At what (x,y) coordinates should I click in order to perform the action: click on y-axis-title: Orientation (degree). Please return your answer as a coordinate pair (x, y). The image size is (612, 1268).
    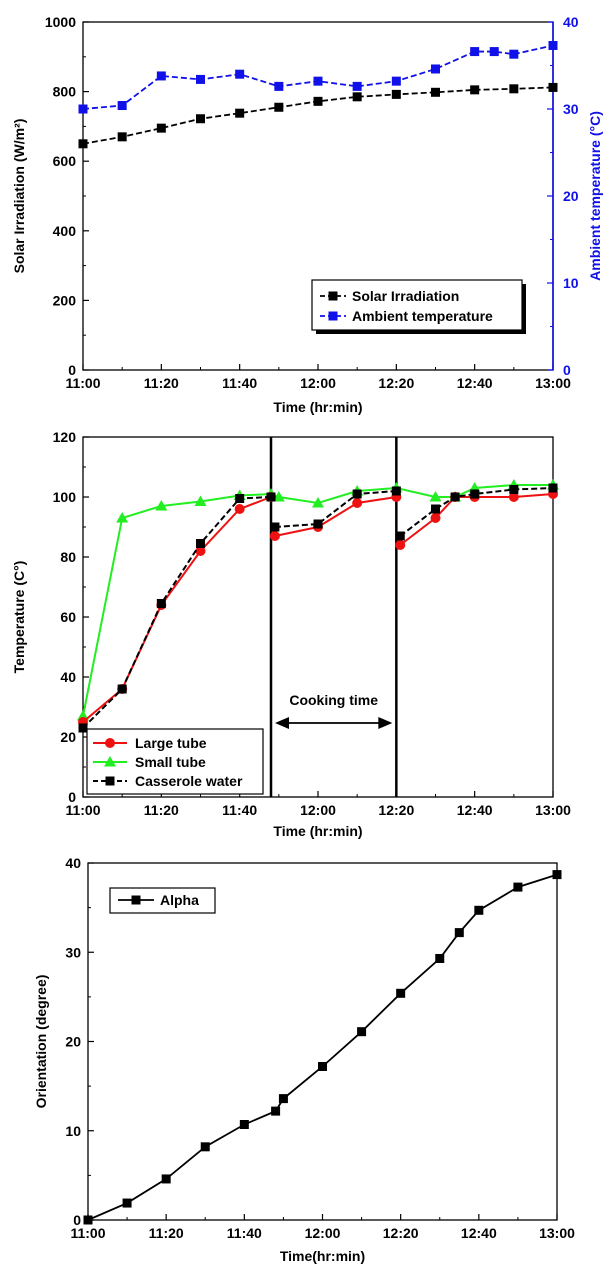
    Looking at the image, I should click on (41, 1042).